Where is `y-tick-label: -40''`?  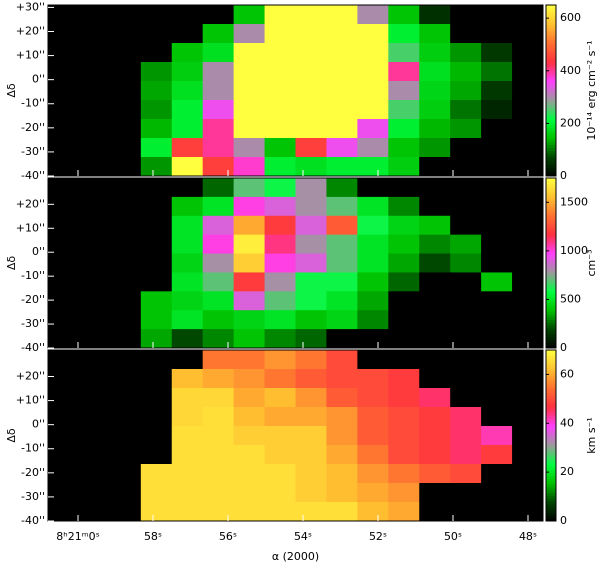
y-tick-label: -40'' is located at coordinates (33, 347).